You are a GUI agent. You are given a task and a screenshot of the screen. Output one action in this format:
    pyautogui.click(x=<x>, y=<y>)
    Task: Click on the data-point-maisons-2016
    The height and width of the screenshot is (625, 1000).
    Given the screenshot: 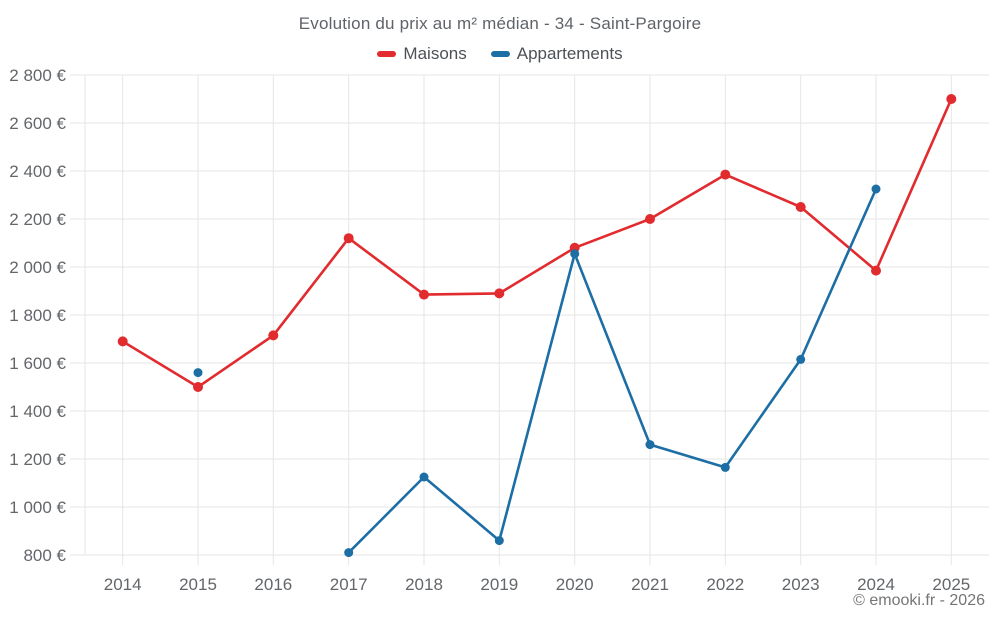 What is the action you would take?
    pyautogui.click(x=273, y=335)
    